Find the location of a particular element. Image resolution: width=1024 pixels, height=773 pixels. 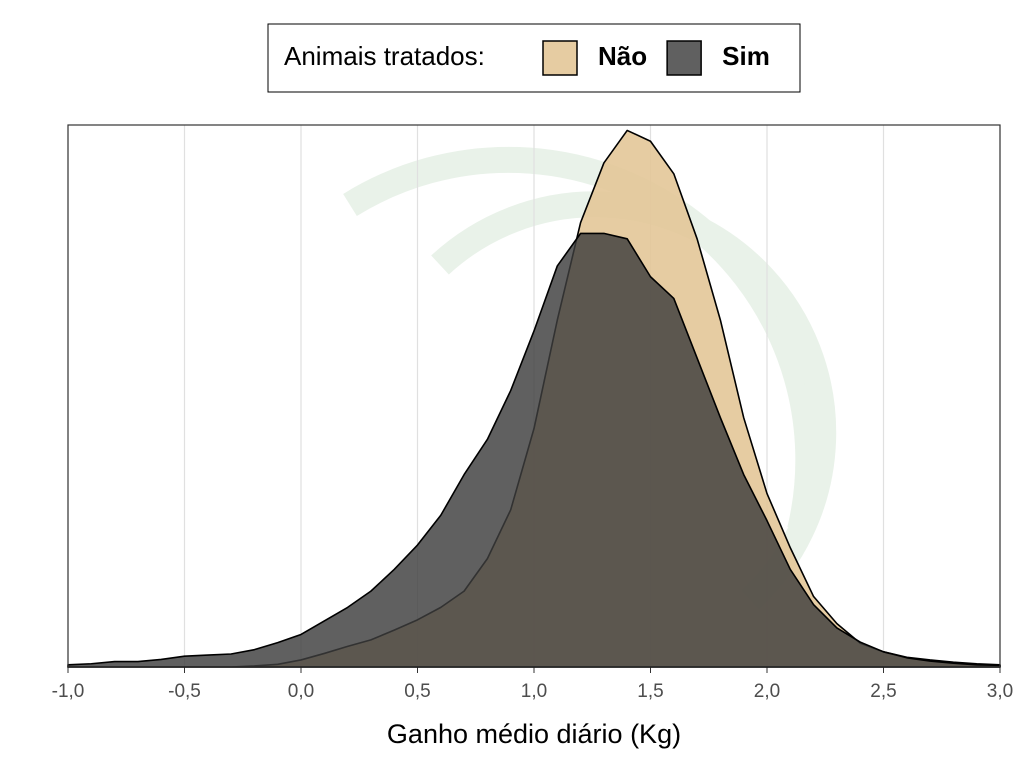

x-tick-label: -1,0 is located at coordinates (68, 691).